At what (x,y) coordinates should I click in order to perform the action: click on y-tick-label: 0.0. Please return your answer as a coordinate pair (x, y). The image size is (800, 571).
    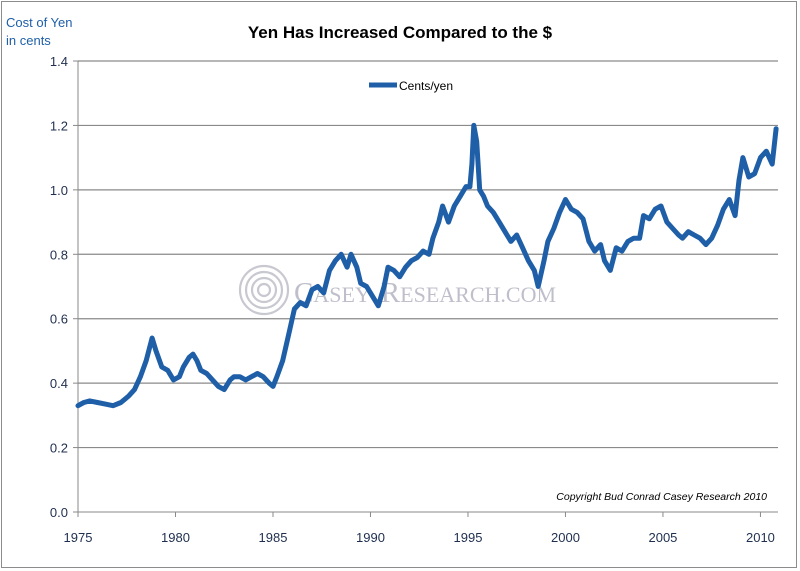
    Looking at the image, I should click on (59, 512).